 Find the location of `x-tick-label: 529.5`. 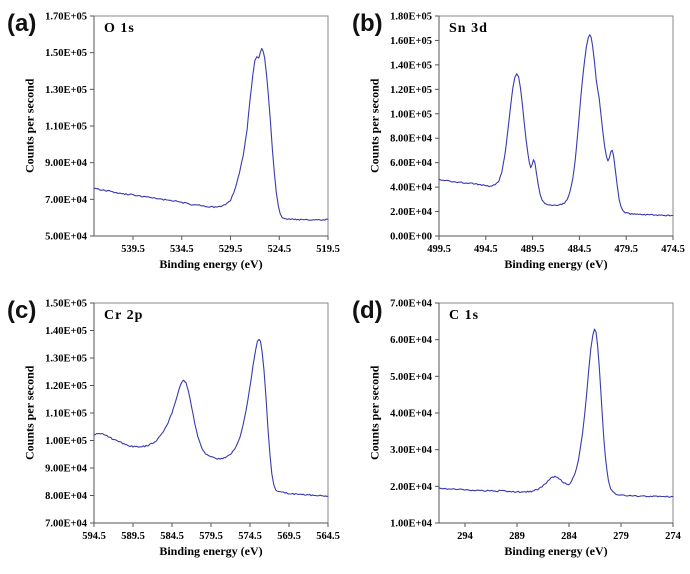

x-tick-label: 529.5 is located at coordinates (231, 249).